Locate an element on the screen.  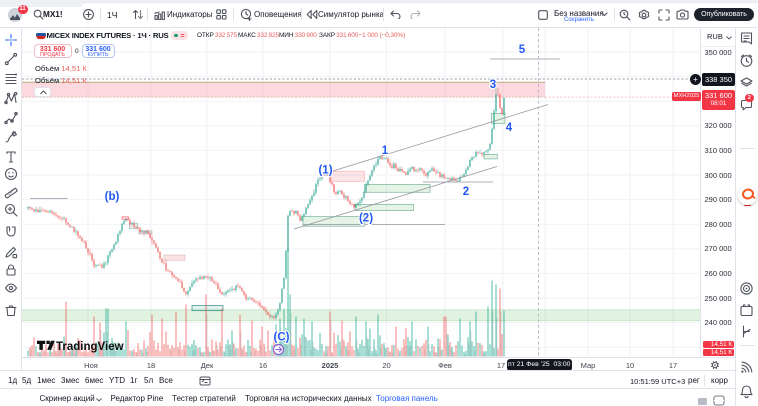
svg-text: (C) is located at coordinates (282, 338).